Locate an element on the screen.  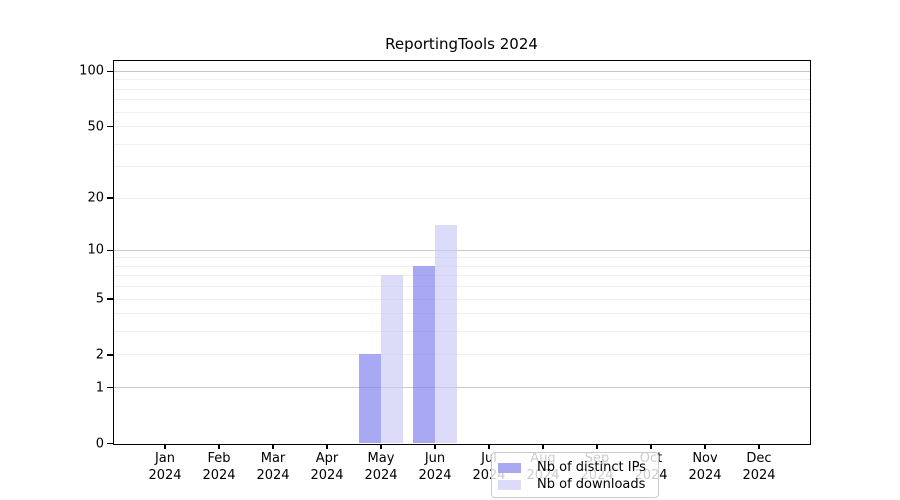
x-tick-label-jan: Jan 2024 is located at coordinates (164, 467).